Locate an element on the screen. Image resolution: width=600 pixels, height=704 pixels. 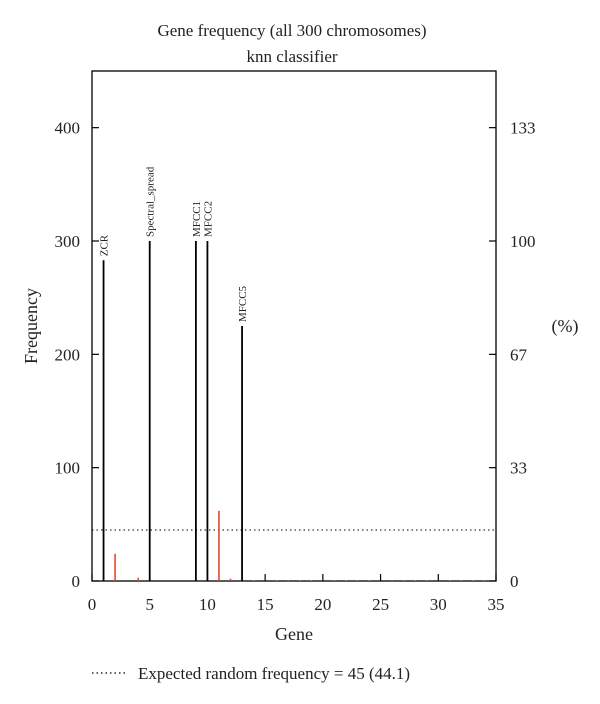
y2-tick-label: 100 is located at coordinates (523, 241).